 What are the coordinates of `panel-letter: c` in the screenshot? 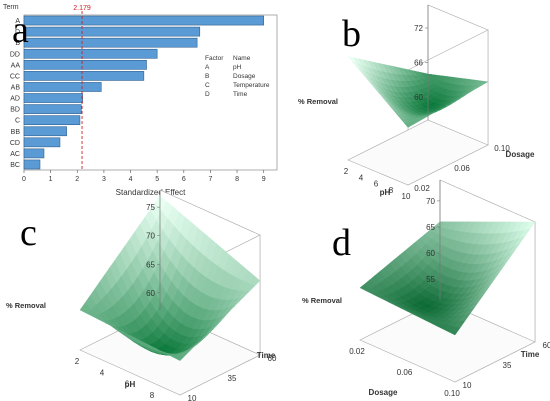 It's located at (28, 233).